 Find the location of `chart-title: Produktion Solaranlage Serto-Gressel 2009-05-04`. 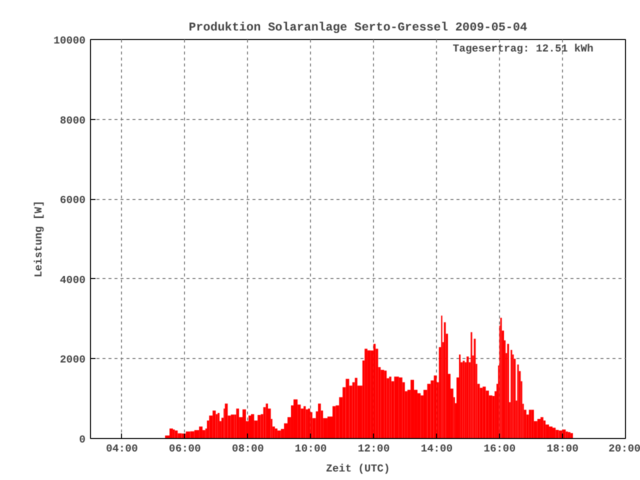

chart-title: Produktion Solaranlage Serto-Gressel 2009-05-04 is located at coordinates (358, 27).